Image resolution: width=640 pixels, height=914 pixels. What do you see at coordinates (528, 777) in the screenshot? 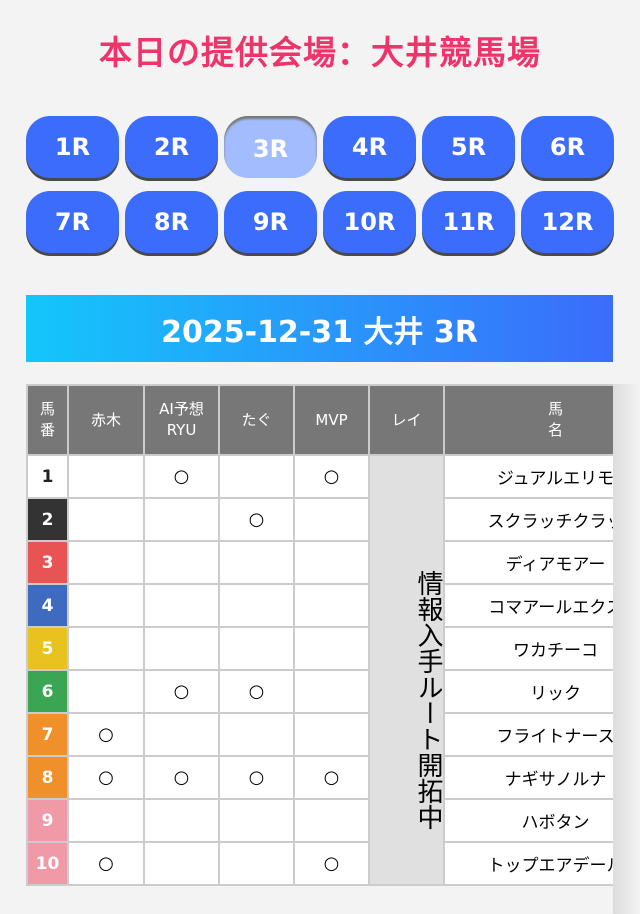
I see `horse-name: ナギサノルナ` at bounding box center [528, 777].